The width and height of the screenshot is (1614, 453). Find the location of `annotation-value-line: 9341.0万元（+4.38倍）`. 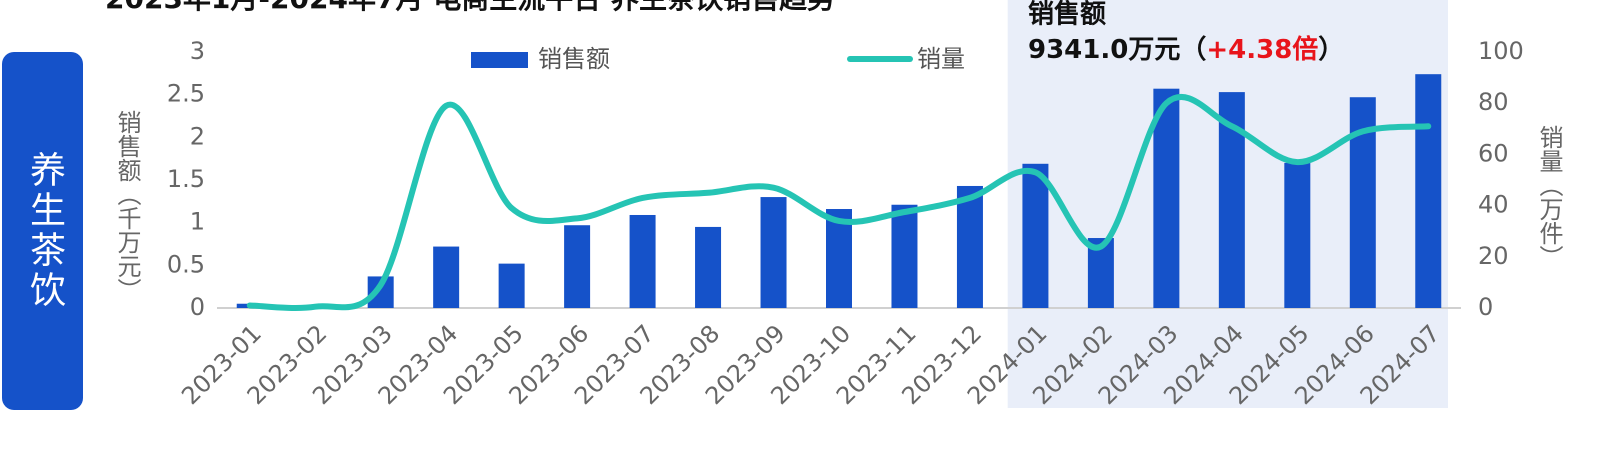

annotation-value-line: 9341.0万元（+4.38倍） is located at coordinates (1186, 49).